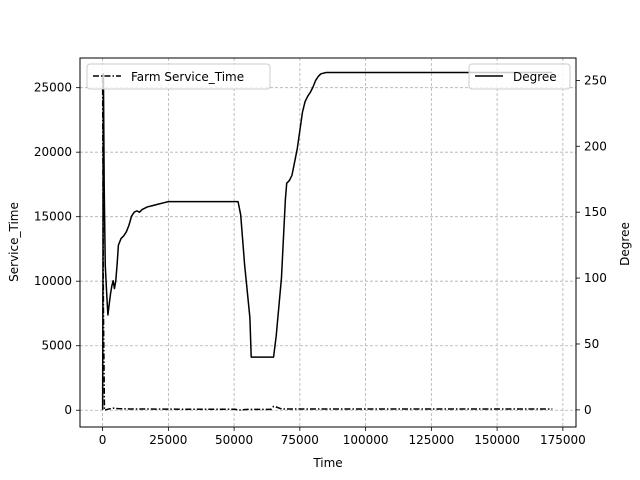  Describe the element at coordinates (595, 278) in the screenshot. I see `right-y-tick-label: 100` at that location.